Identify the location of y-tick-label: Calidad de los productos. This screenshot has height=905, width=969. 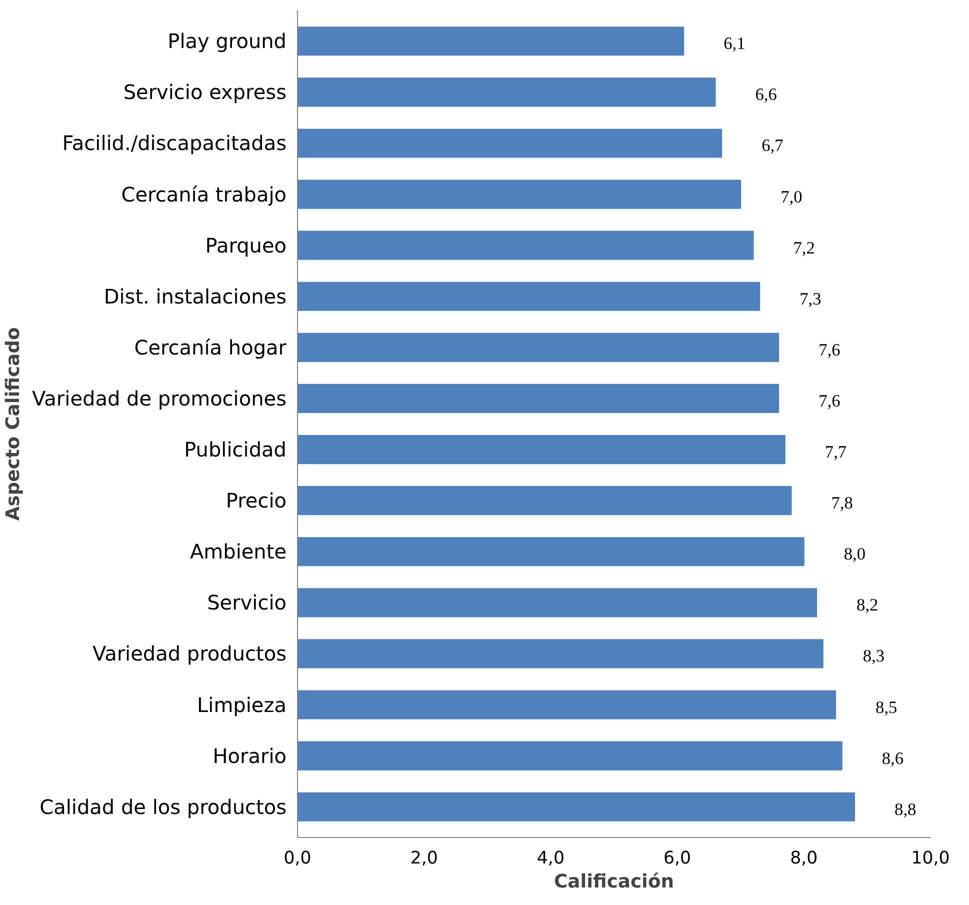
(163, 806).